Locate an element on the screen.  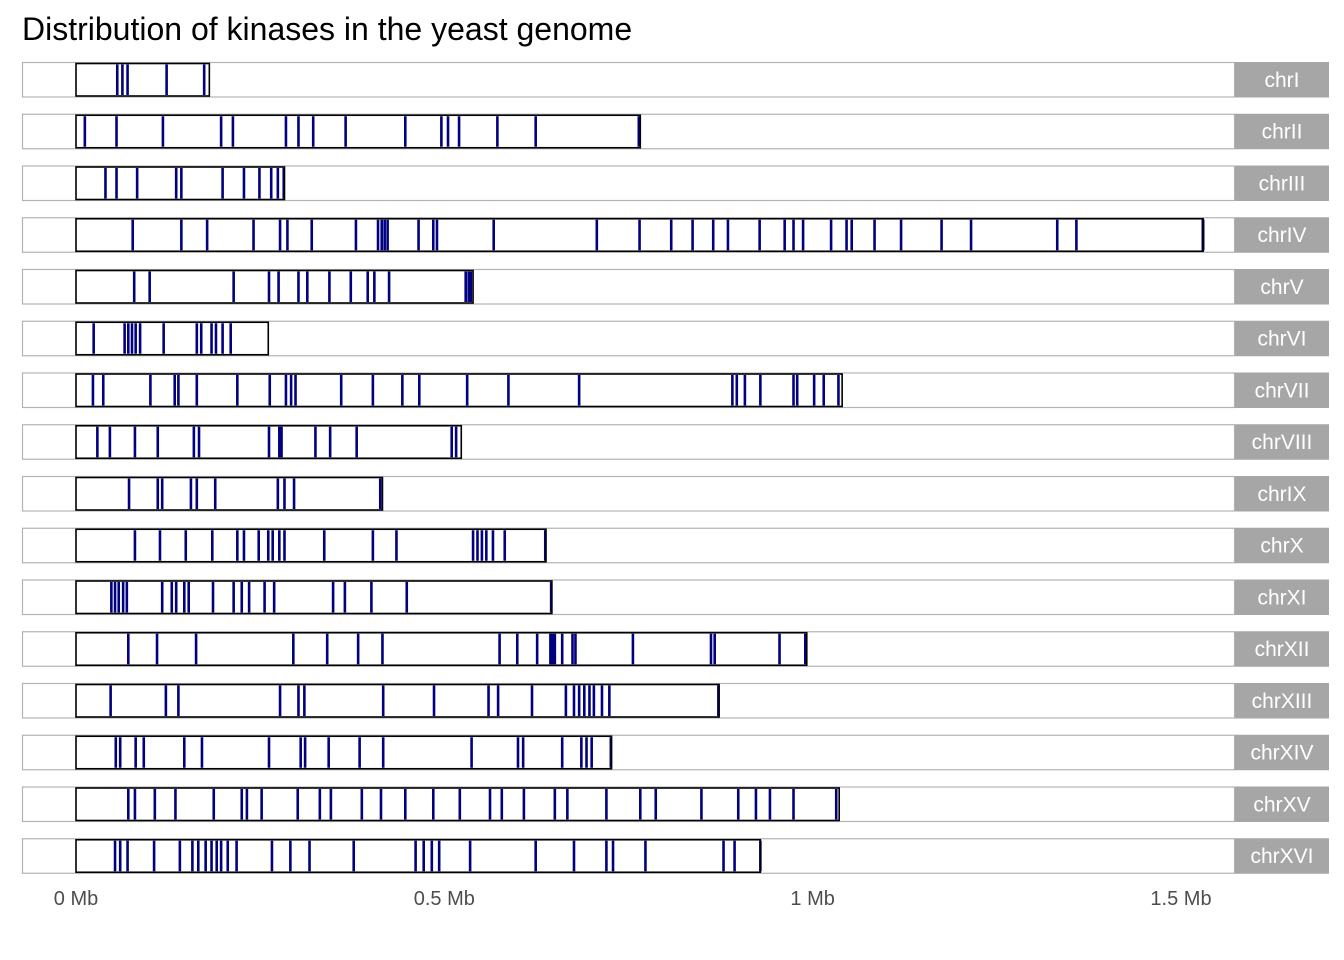
strip-label: chrVIII is located at coordinates (1282, 442).